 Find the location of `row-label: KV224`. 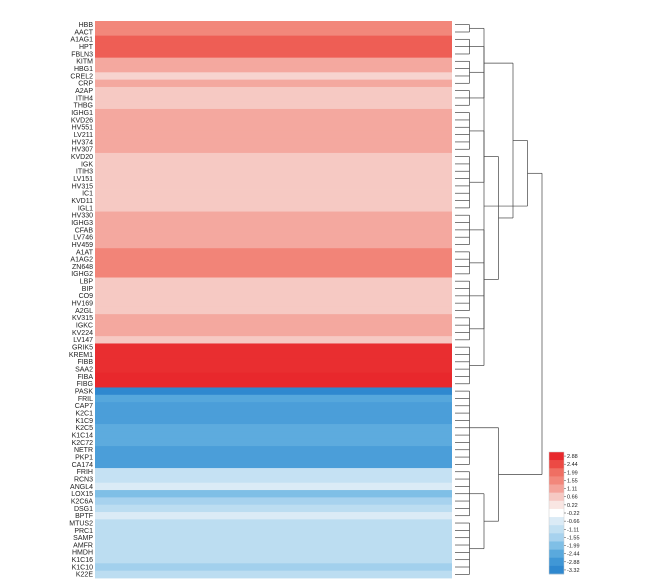

row-label: KV224 is located at coordinates (82, 333).